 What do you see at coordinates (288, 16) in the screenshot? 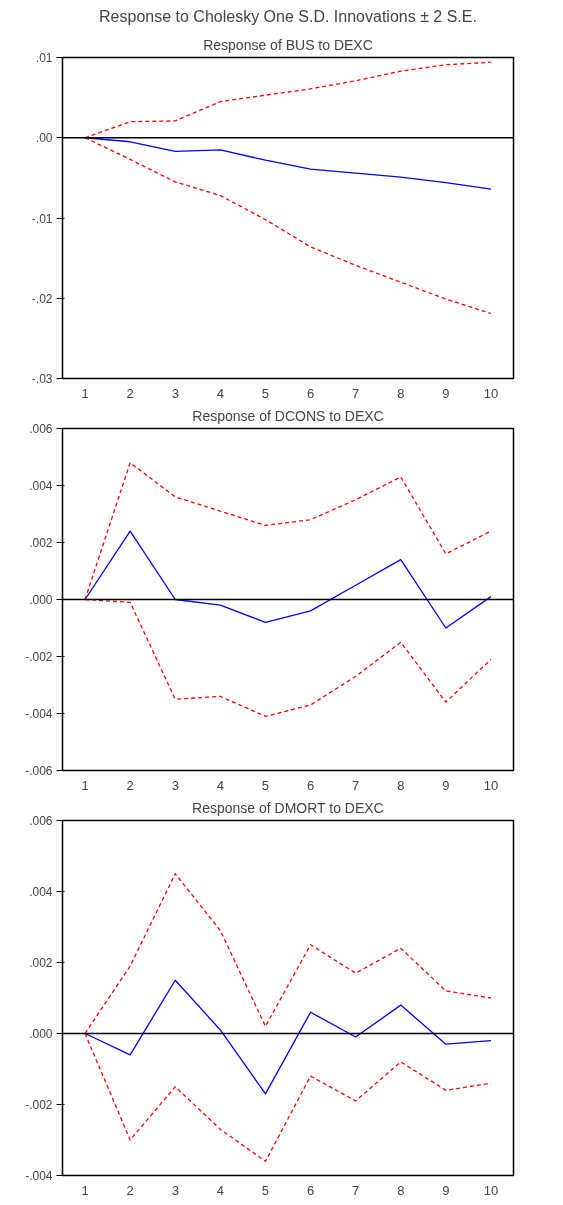
I see `text: Response to Cholesky One S.D. Innovations ± 2 S.E.` at bounding box center [288, 16].